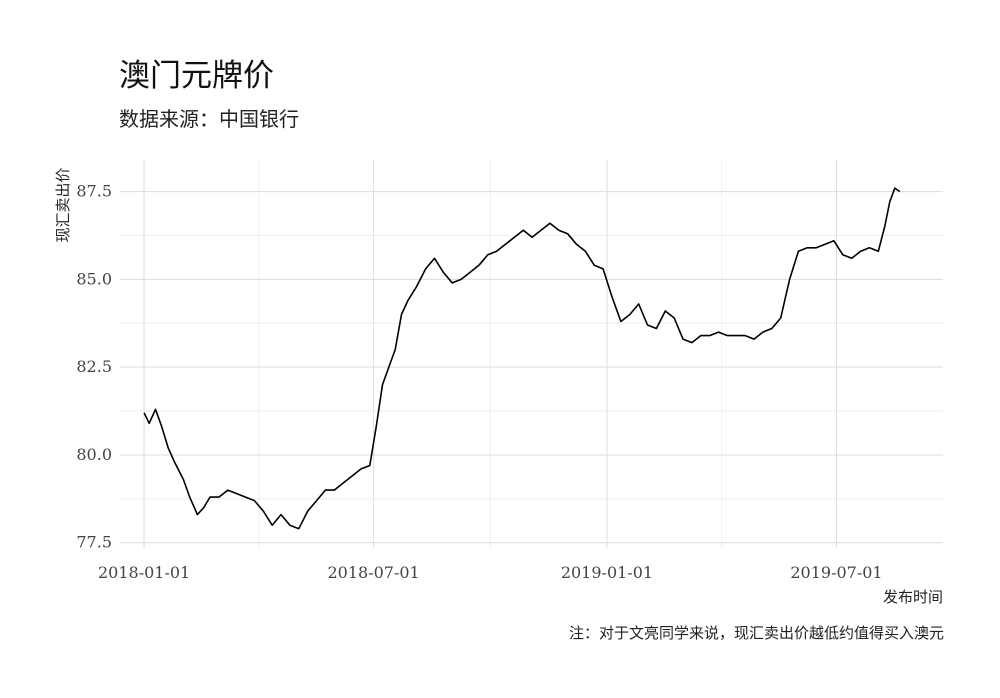 This screenshot has height=698, width=1000. I want to click on chart-title: 澳门元牌价, so click(196, 76).